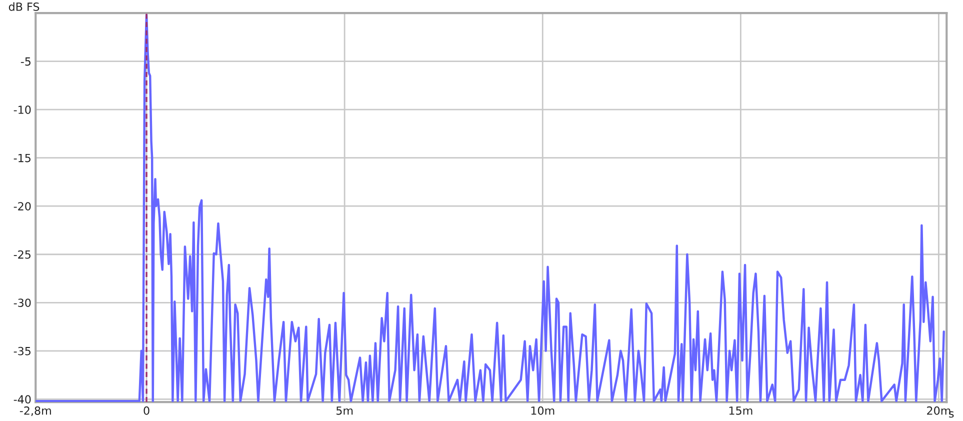 This screenshot has width=963, height=421. I want to click on y-tick-label: -30, so click(22, 303).